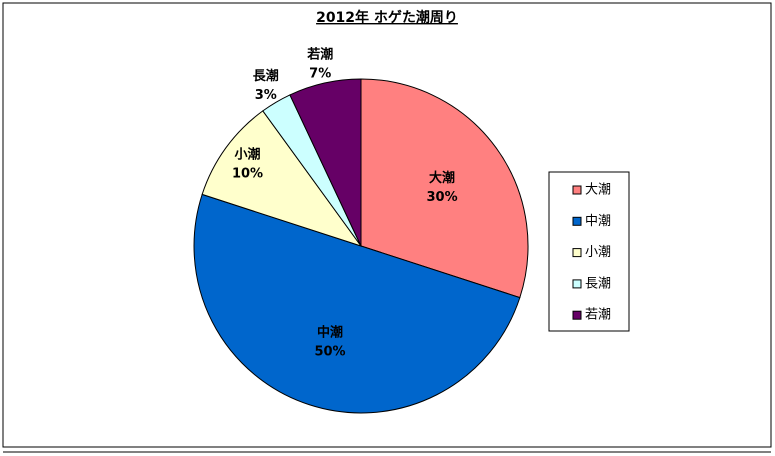  What do you see at coordinates (247, 173) in the screenshot?
I see `slice-value: 10%` at bounding box center [247, 173].